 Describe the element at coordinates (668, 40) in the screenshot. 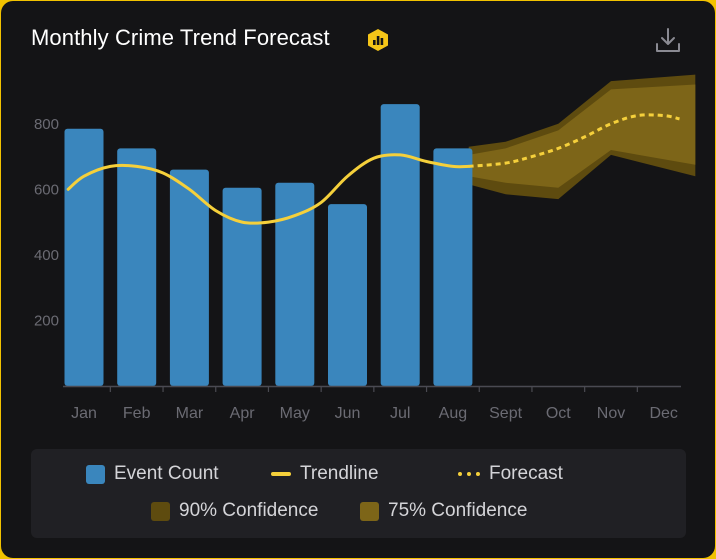

I see `download-icon` at that location.